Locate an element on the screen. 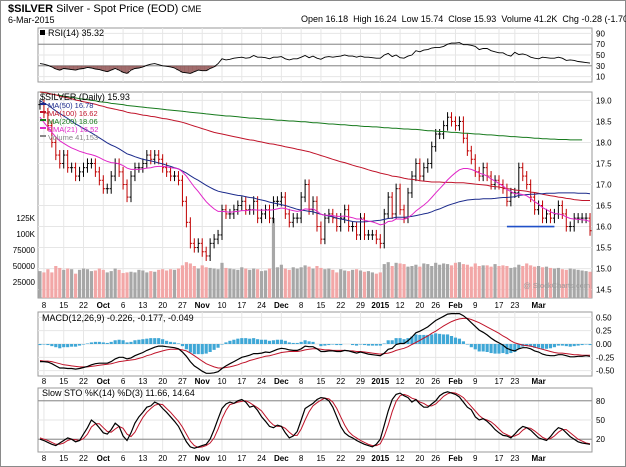 Image resolution: width=626 pixels, height=467 pixels. chart-date: 6-Mar-2015 is located at coordinates (31, 20).